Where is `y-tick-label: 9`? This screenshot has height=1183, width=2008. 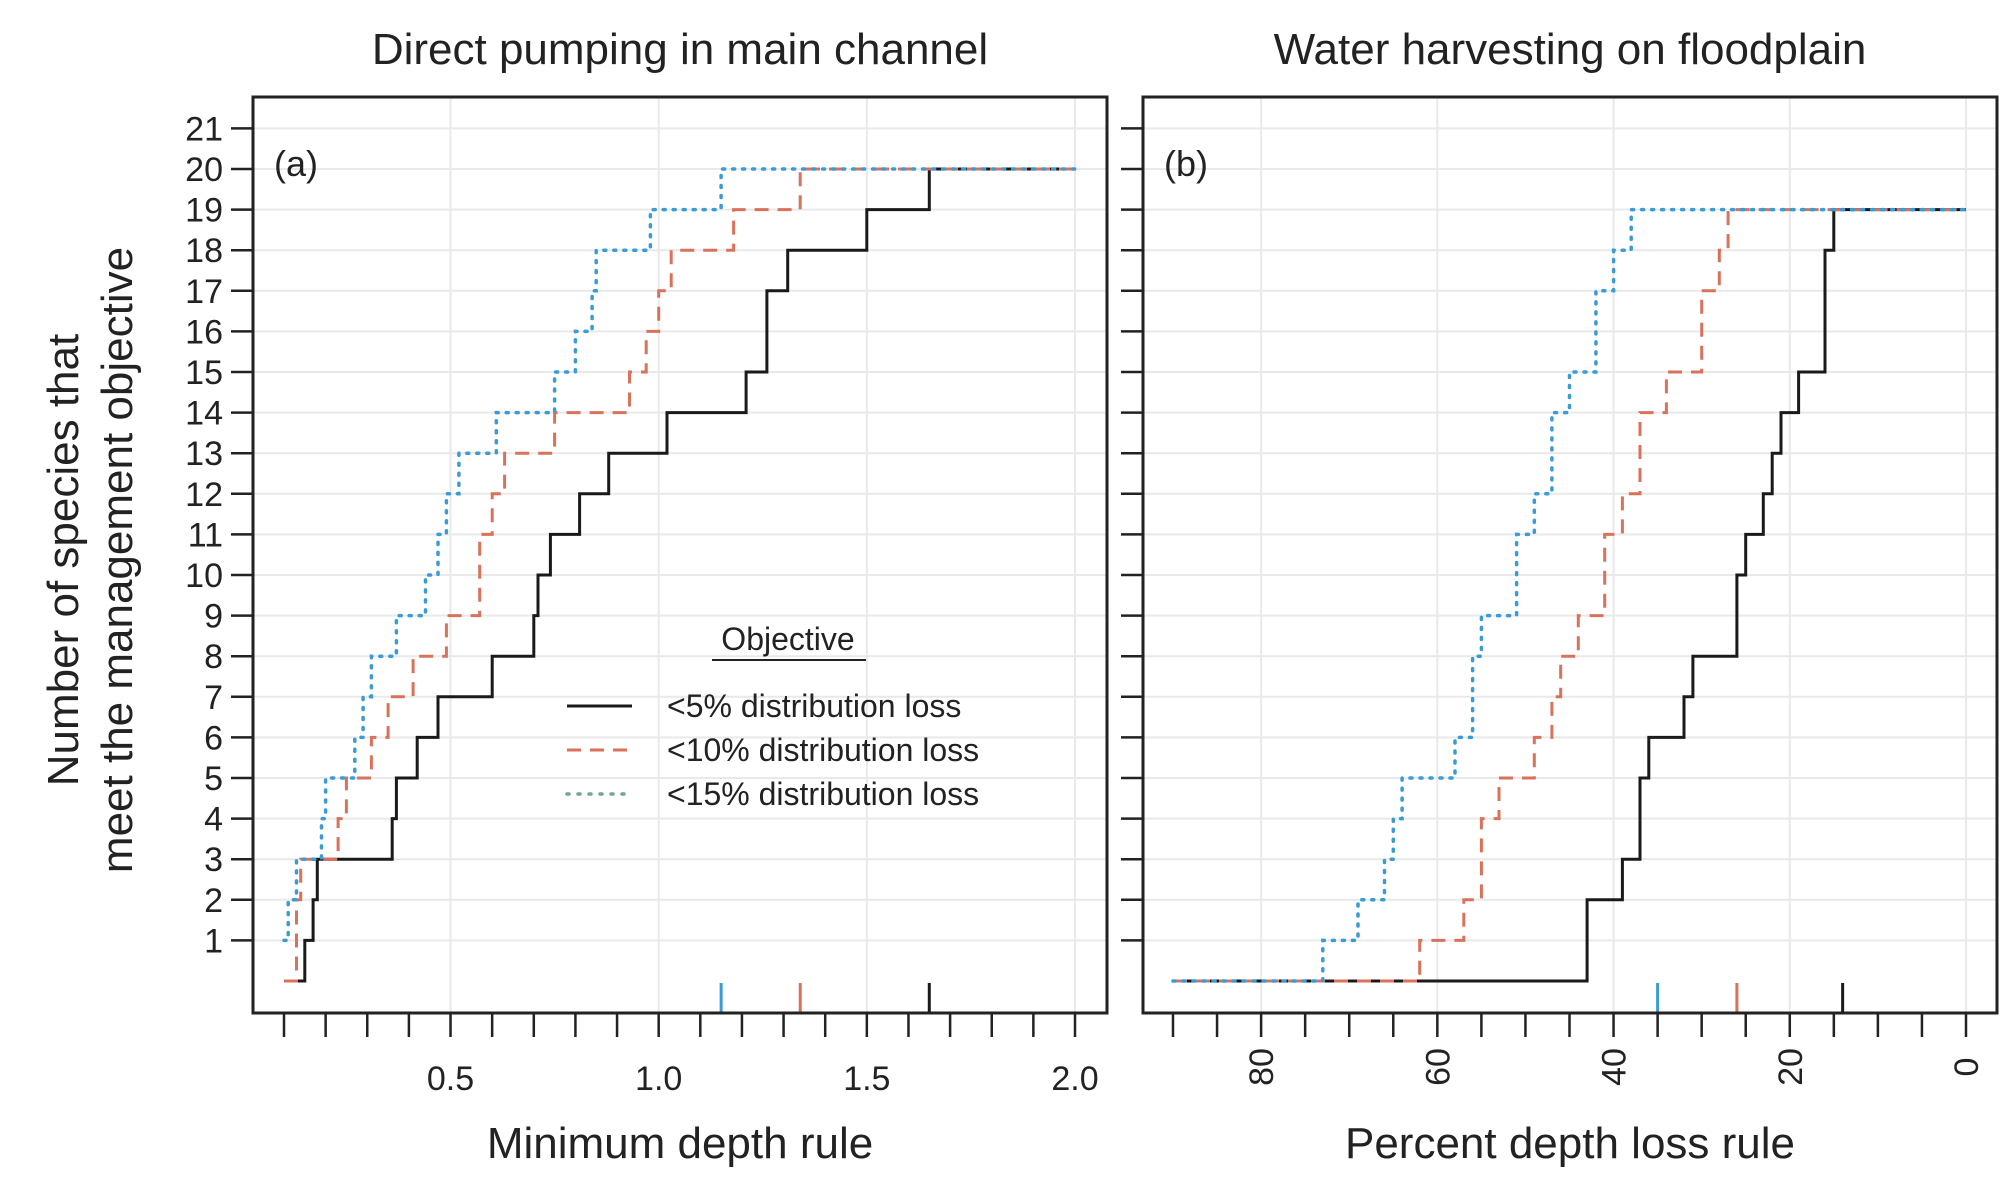 y-tick-label: 9 is located at coordinates (213, 617).